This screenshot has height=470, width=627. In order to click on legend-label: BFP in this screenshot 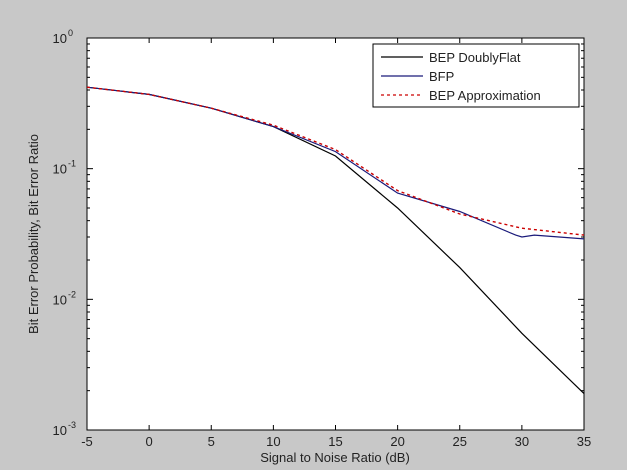, I will do `click(441, 76)`.